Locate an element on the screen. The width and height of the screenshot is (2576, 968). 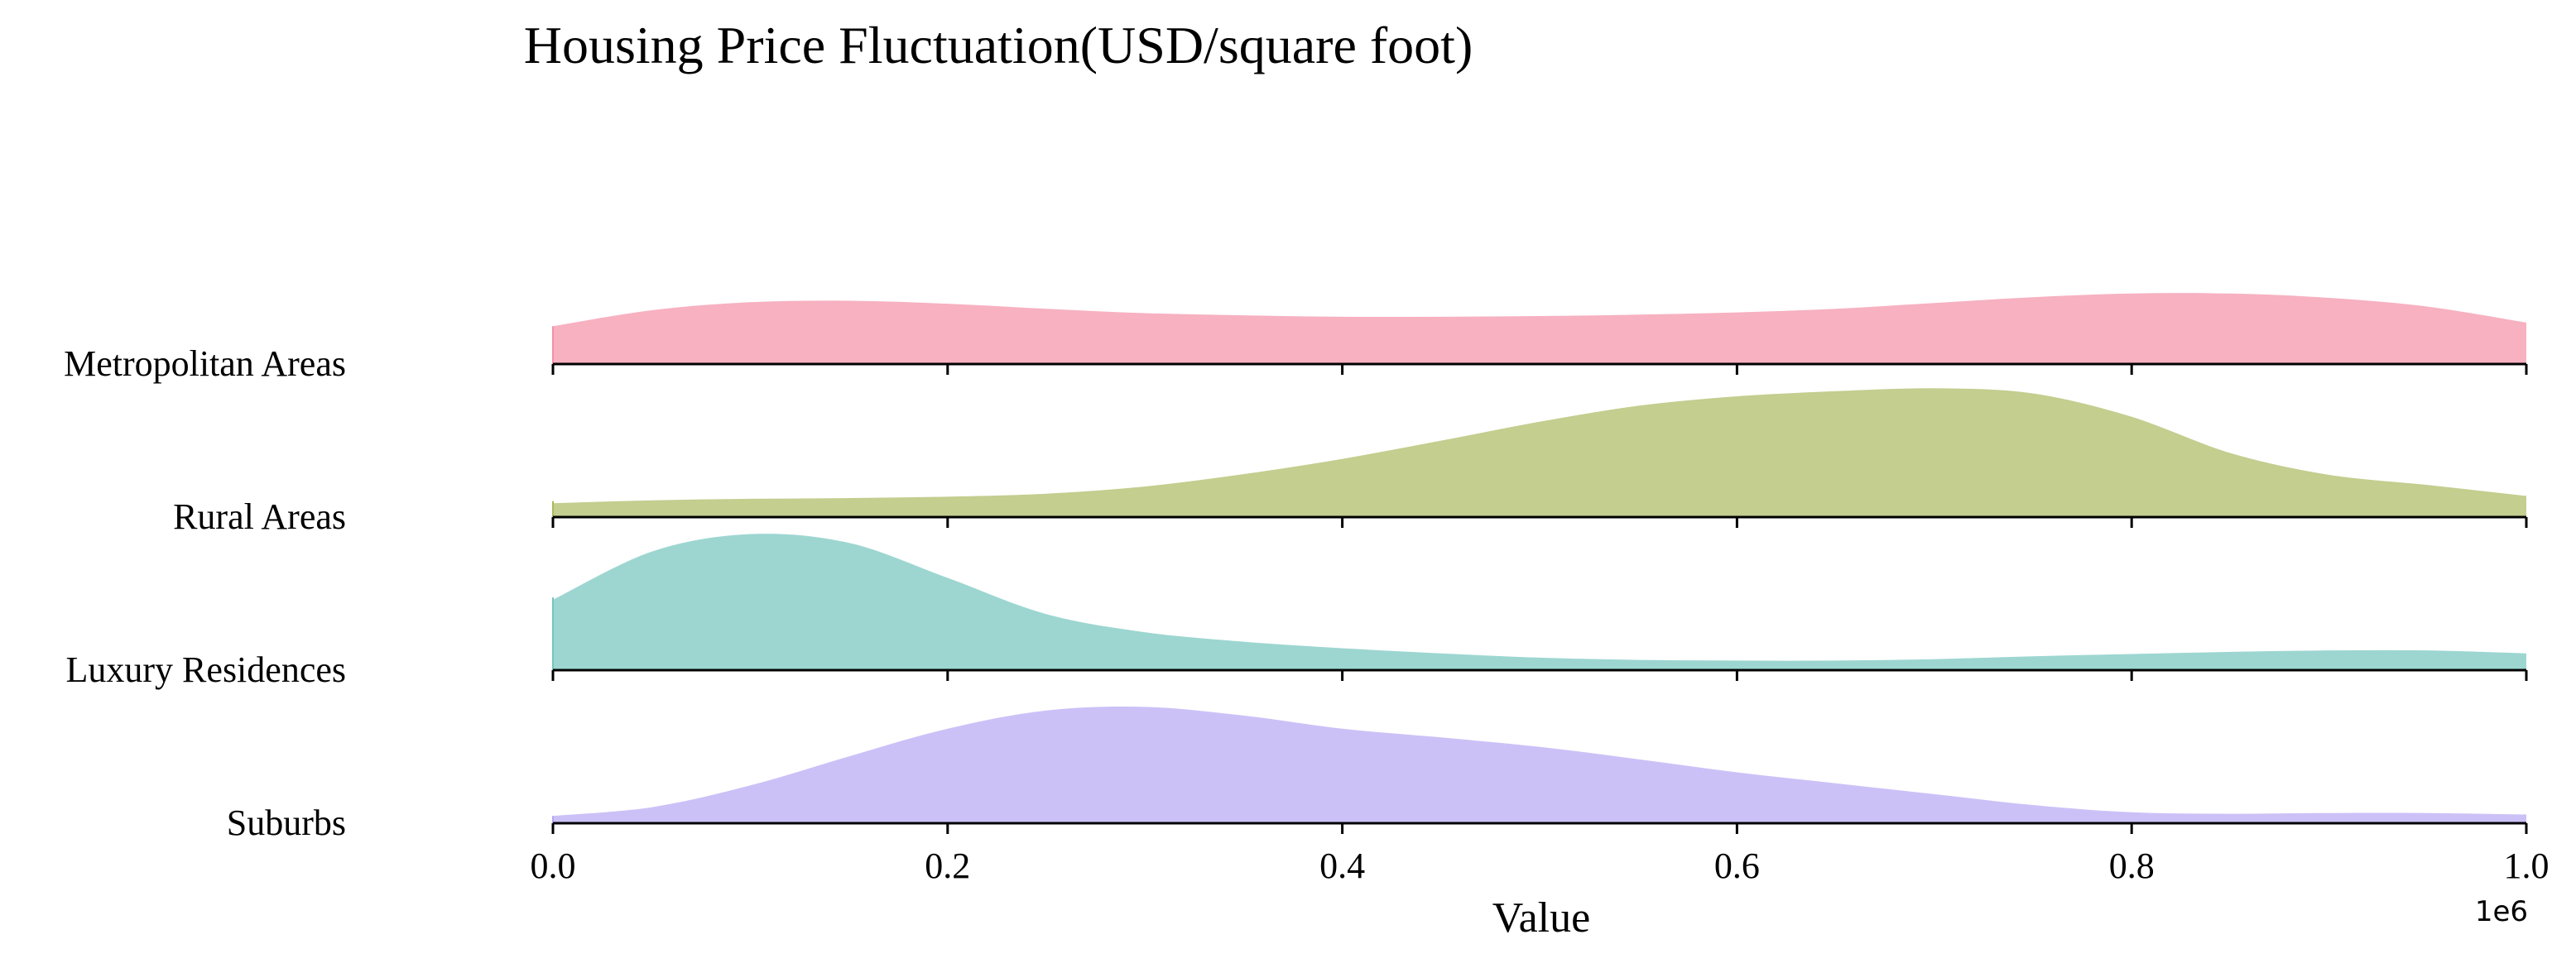
x-axis: 0.0 0.2 0.4 0.6 0.8 1.0 is located at coordinates (1540, 866).